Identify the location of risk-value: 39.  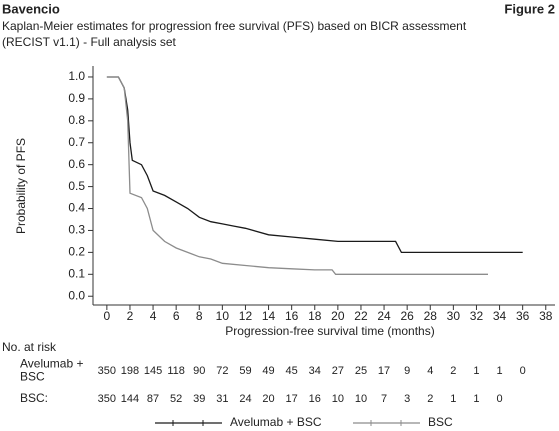
(199, 399).